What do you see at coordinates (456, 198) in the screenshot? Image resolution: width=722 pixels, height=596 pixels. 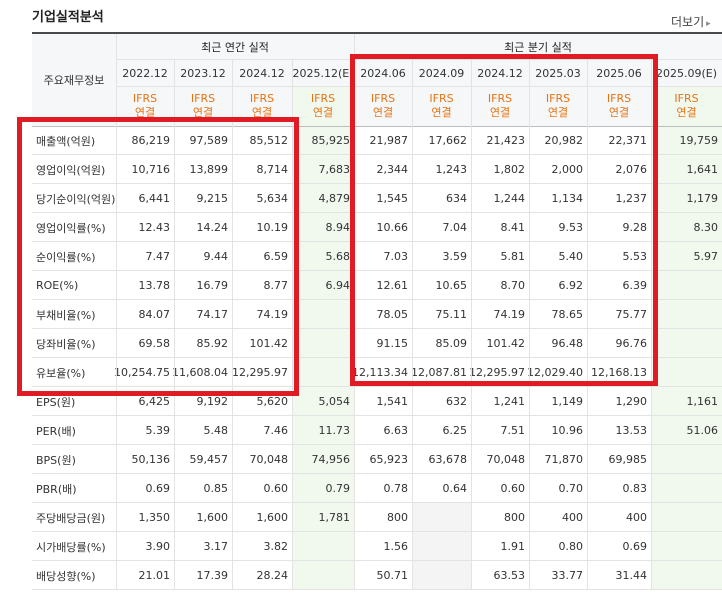 I see `data-cell: 634` at bounding box center [456, 198].